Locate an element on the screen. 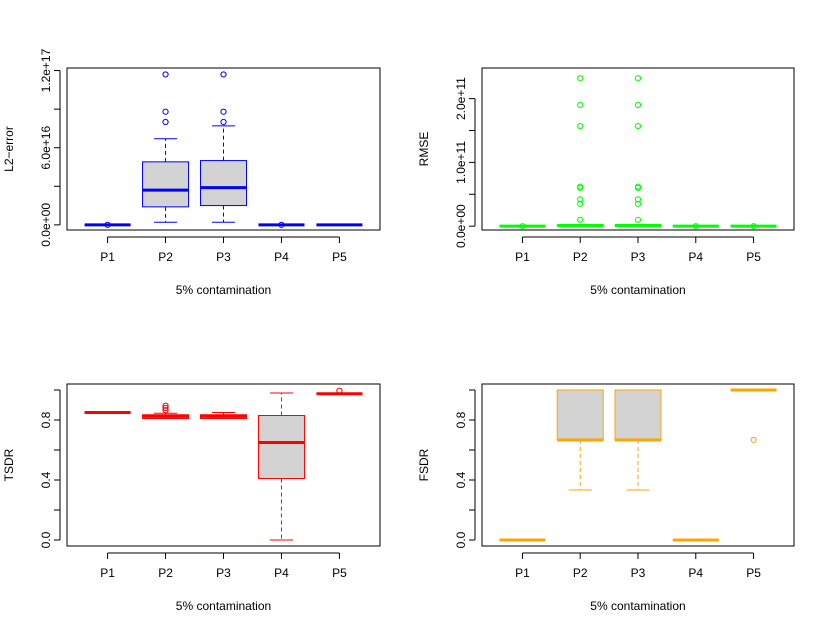 The image size is (830, 632). y-tick-label: 6.0e+16 is located at coordinates (46, 148).